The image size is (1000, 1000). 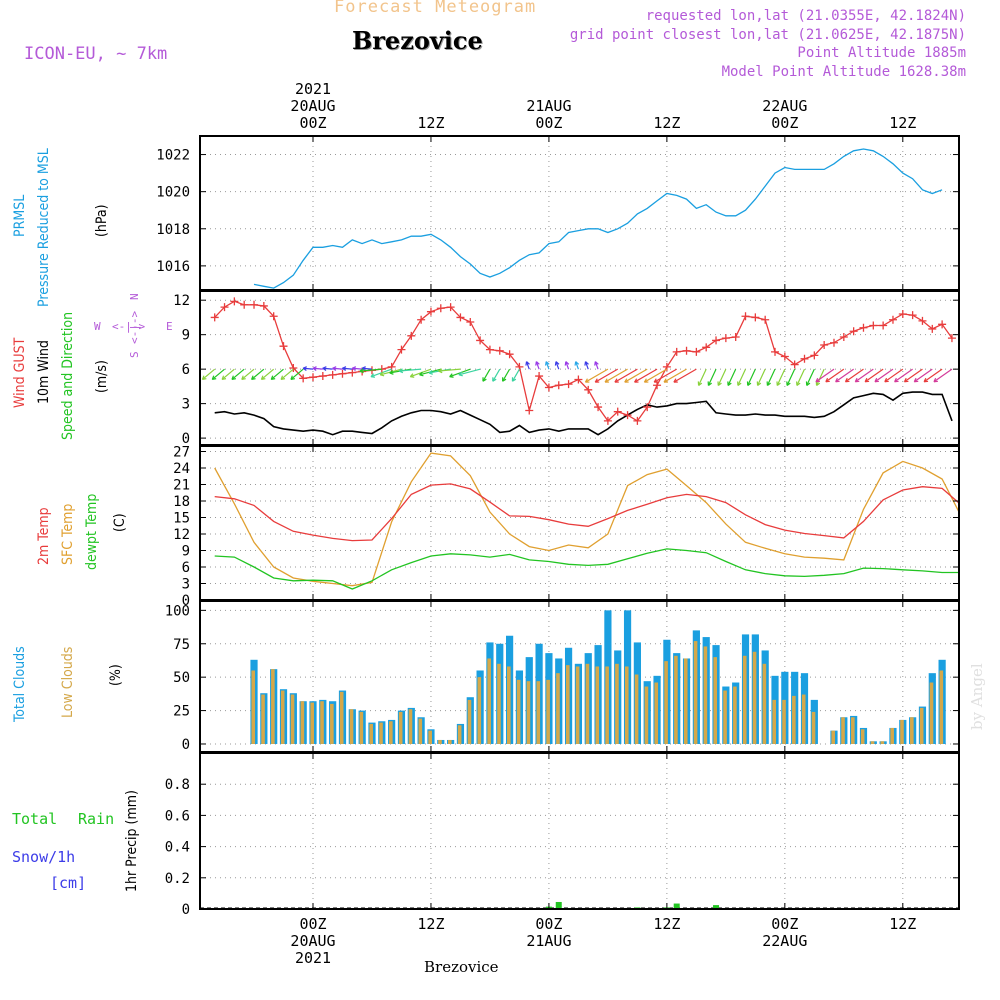 What do you see at coordinates (173, 156) in the screenshot?
I see `pressure-tick-label: 1022` at bounding box center [173, 156].